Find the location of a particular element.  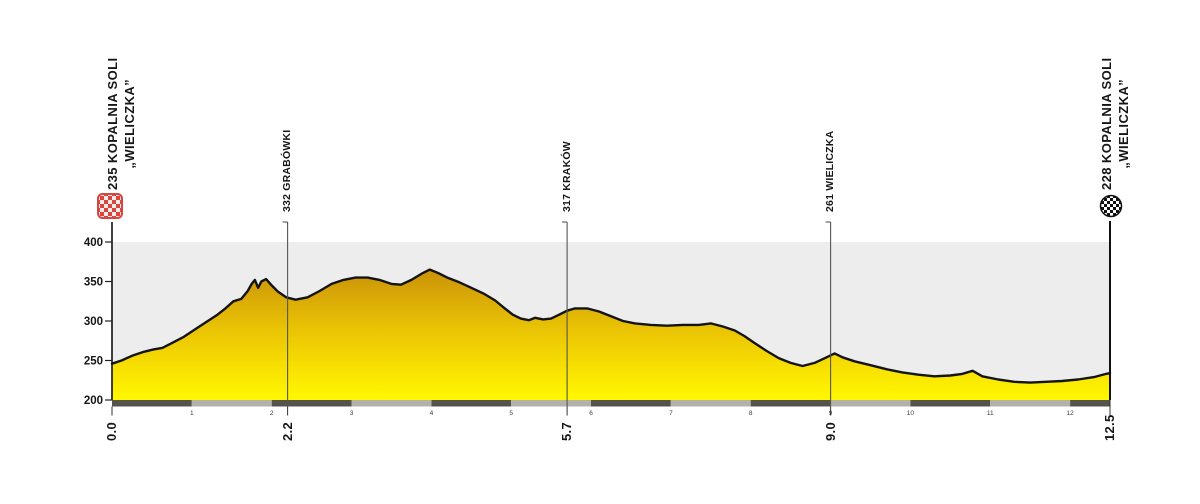

km-label-waypoint-2: 5.7 is located at coordinates (567, 431).